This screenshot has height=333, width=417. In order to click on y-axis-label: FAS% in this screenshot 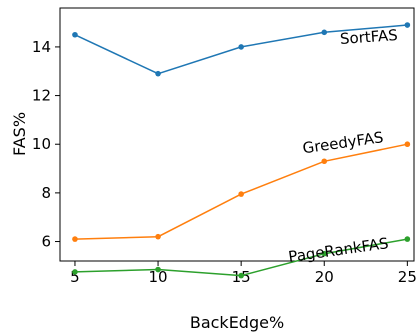, I will do `click(19, 134)`.